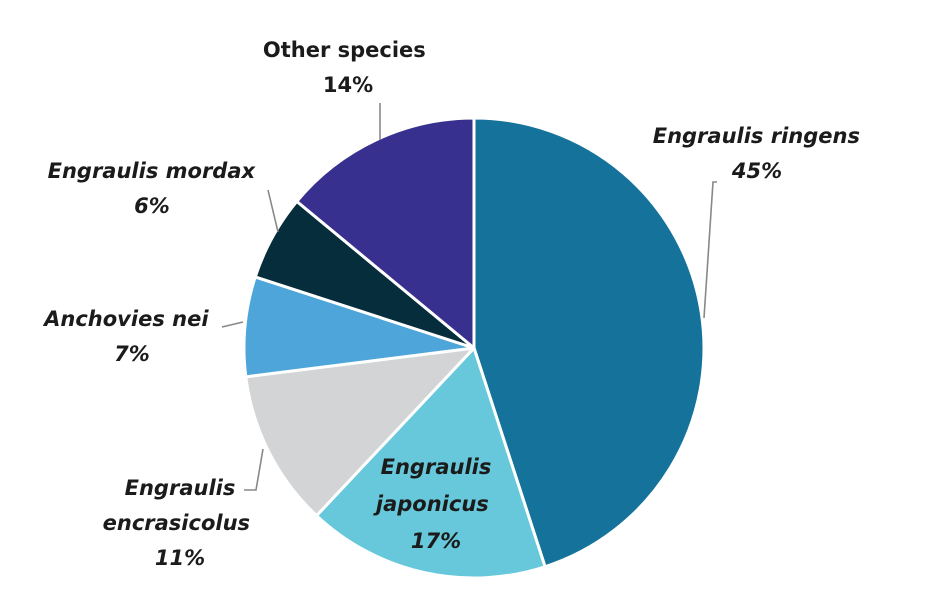  Describe the element at coordinates (254, 469) in the screenshot. I see `leader-engraulis-encrasicolus` at that location.